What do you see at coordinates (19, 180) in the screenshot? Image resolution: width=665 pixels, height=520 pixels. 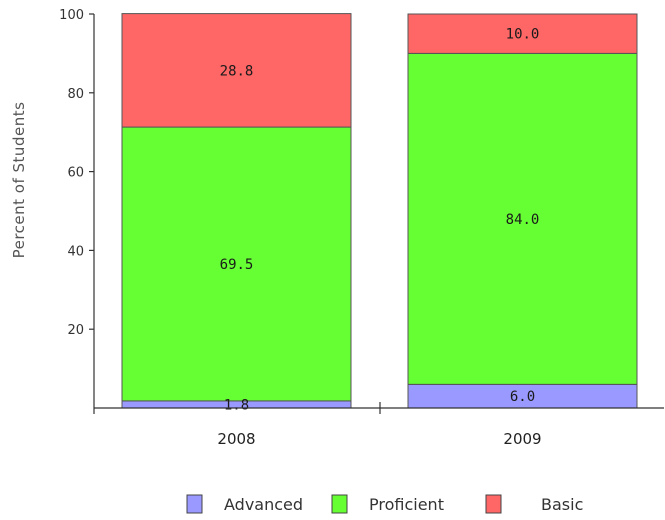 I see `y-axis-label: Percent of Students` at bounding box center [19, 180].